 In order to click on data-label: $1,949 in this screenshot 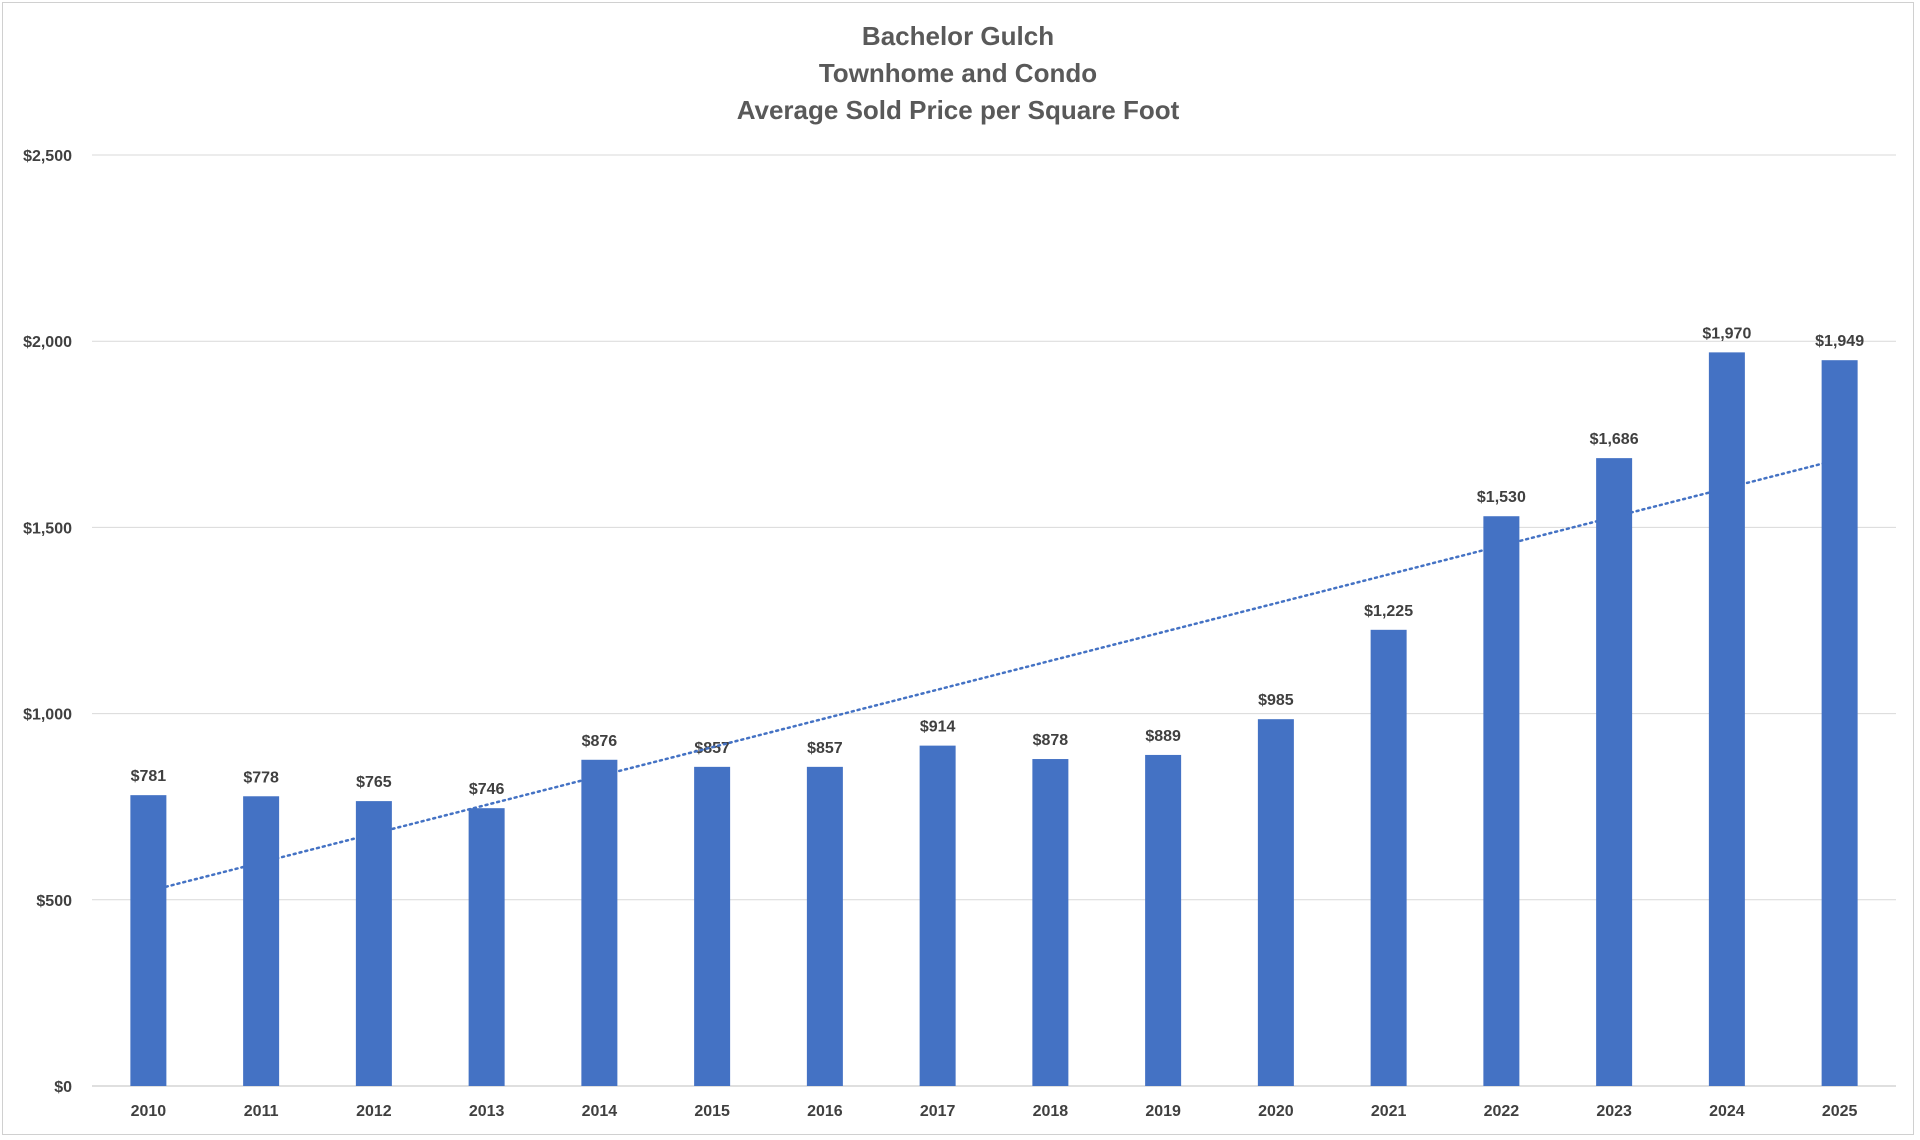, I will do `click(1839, 341)`.